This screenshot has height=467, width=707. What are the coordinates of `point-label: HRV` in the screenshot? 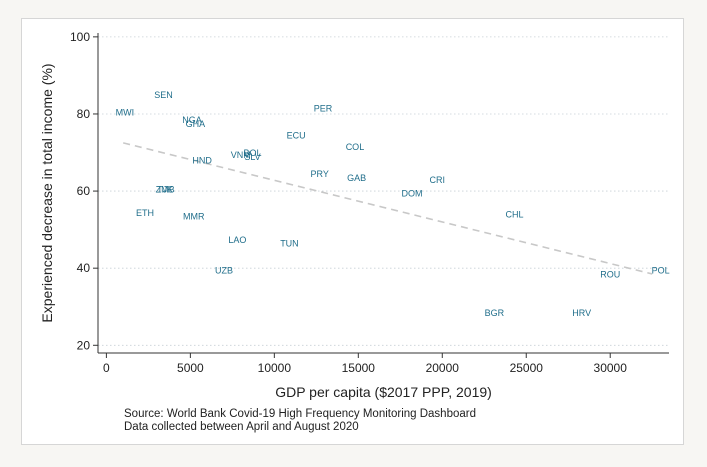 It's located at (581, 313).